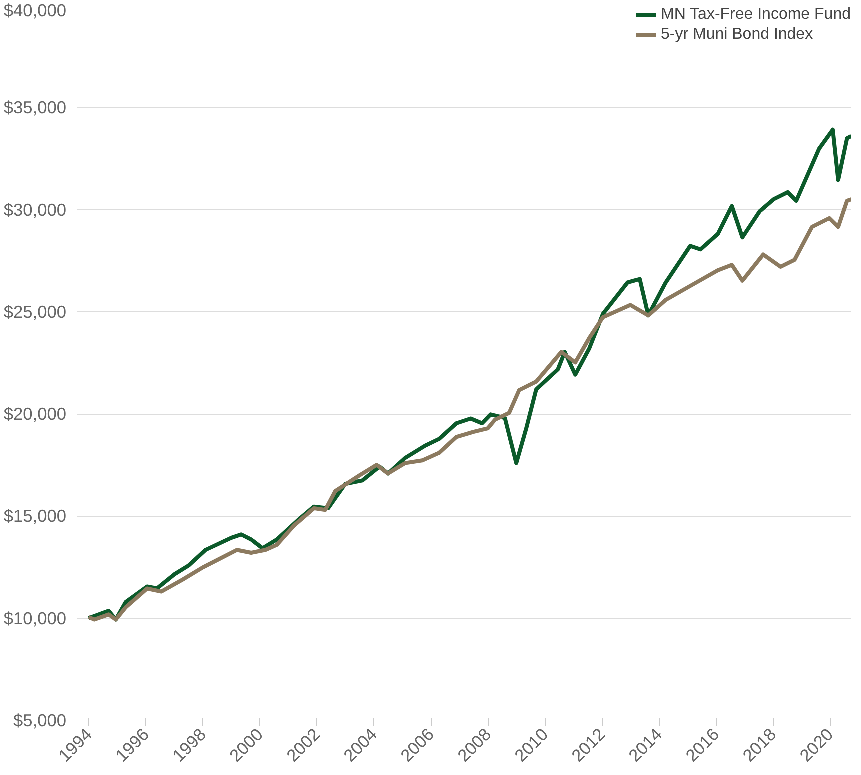 This screenshot has width=861, height=775. Describe the element at coordinates (756, 15) in the screenshot. I see `legend-label: MN Tax-Free Income Fund` at that location.